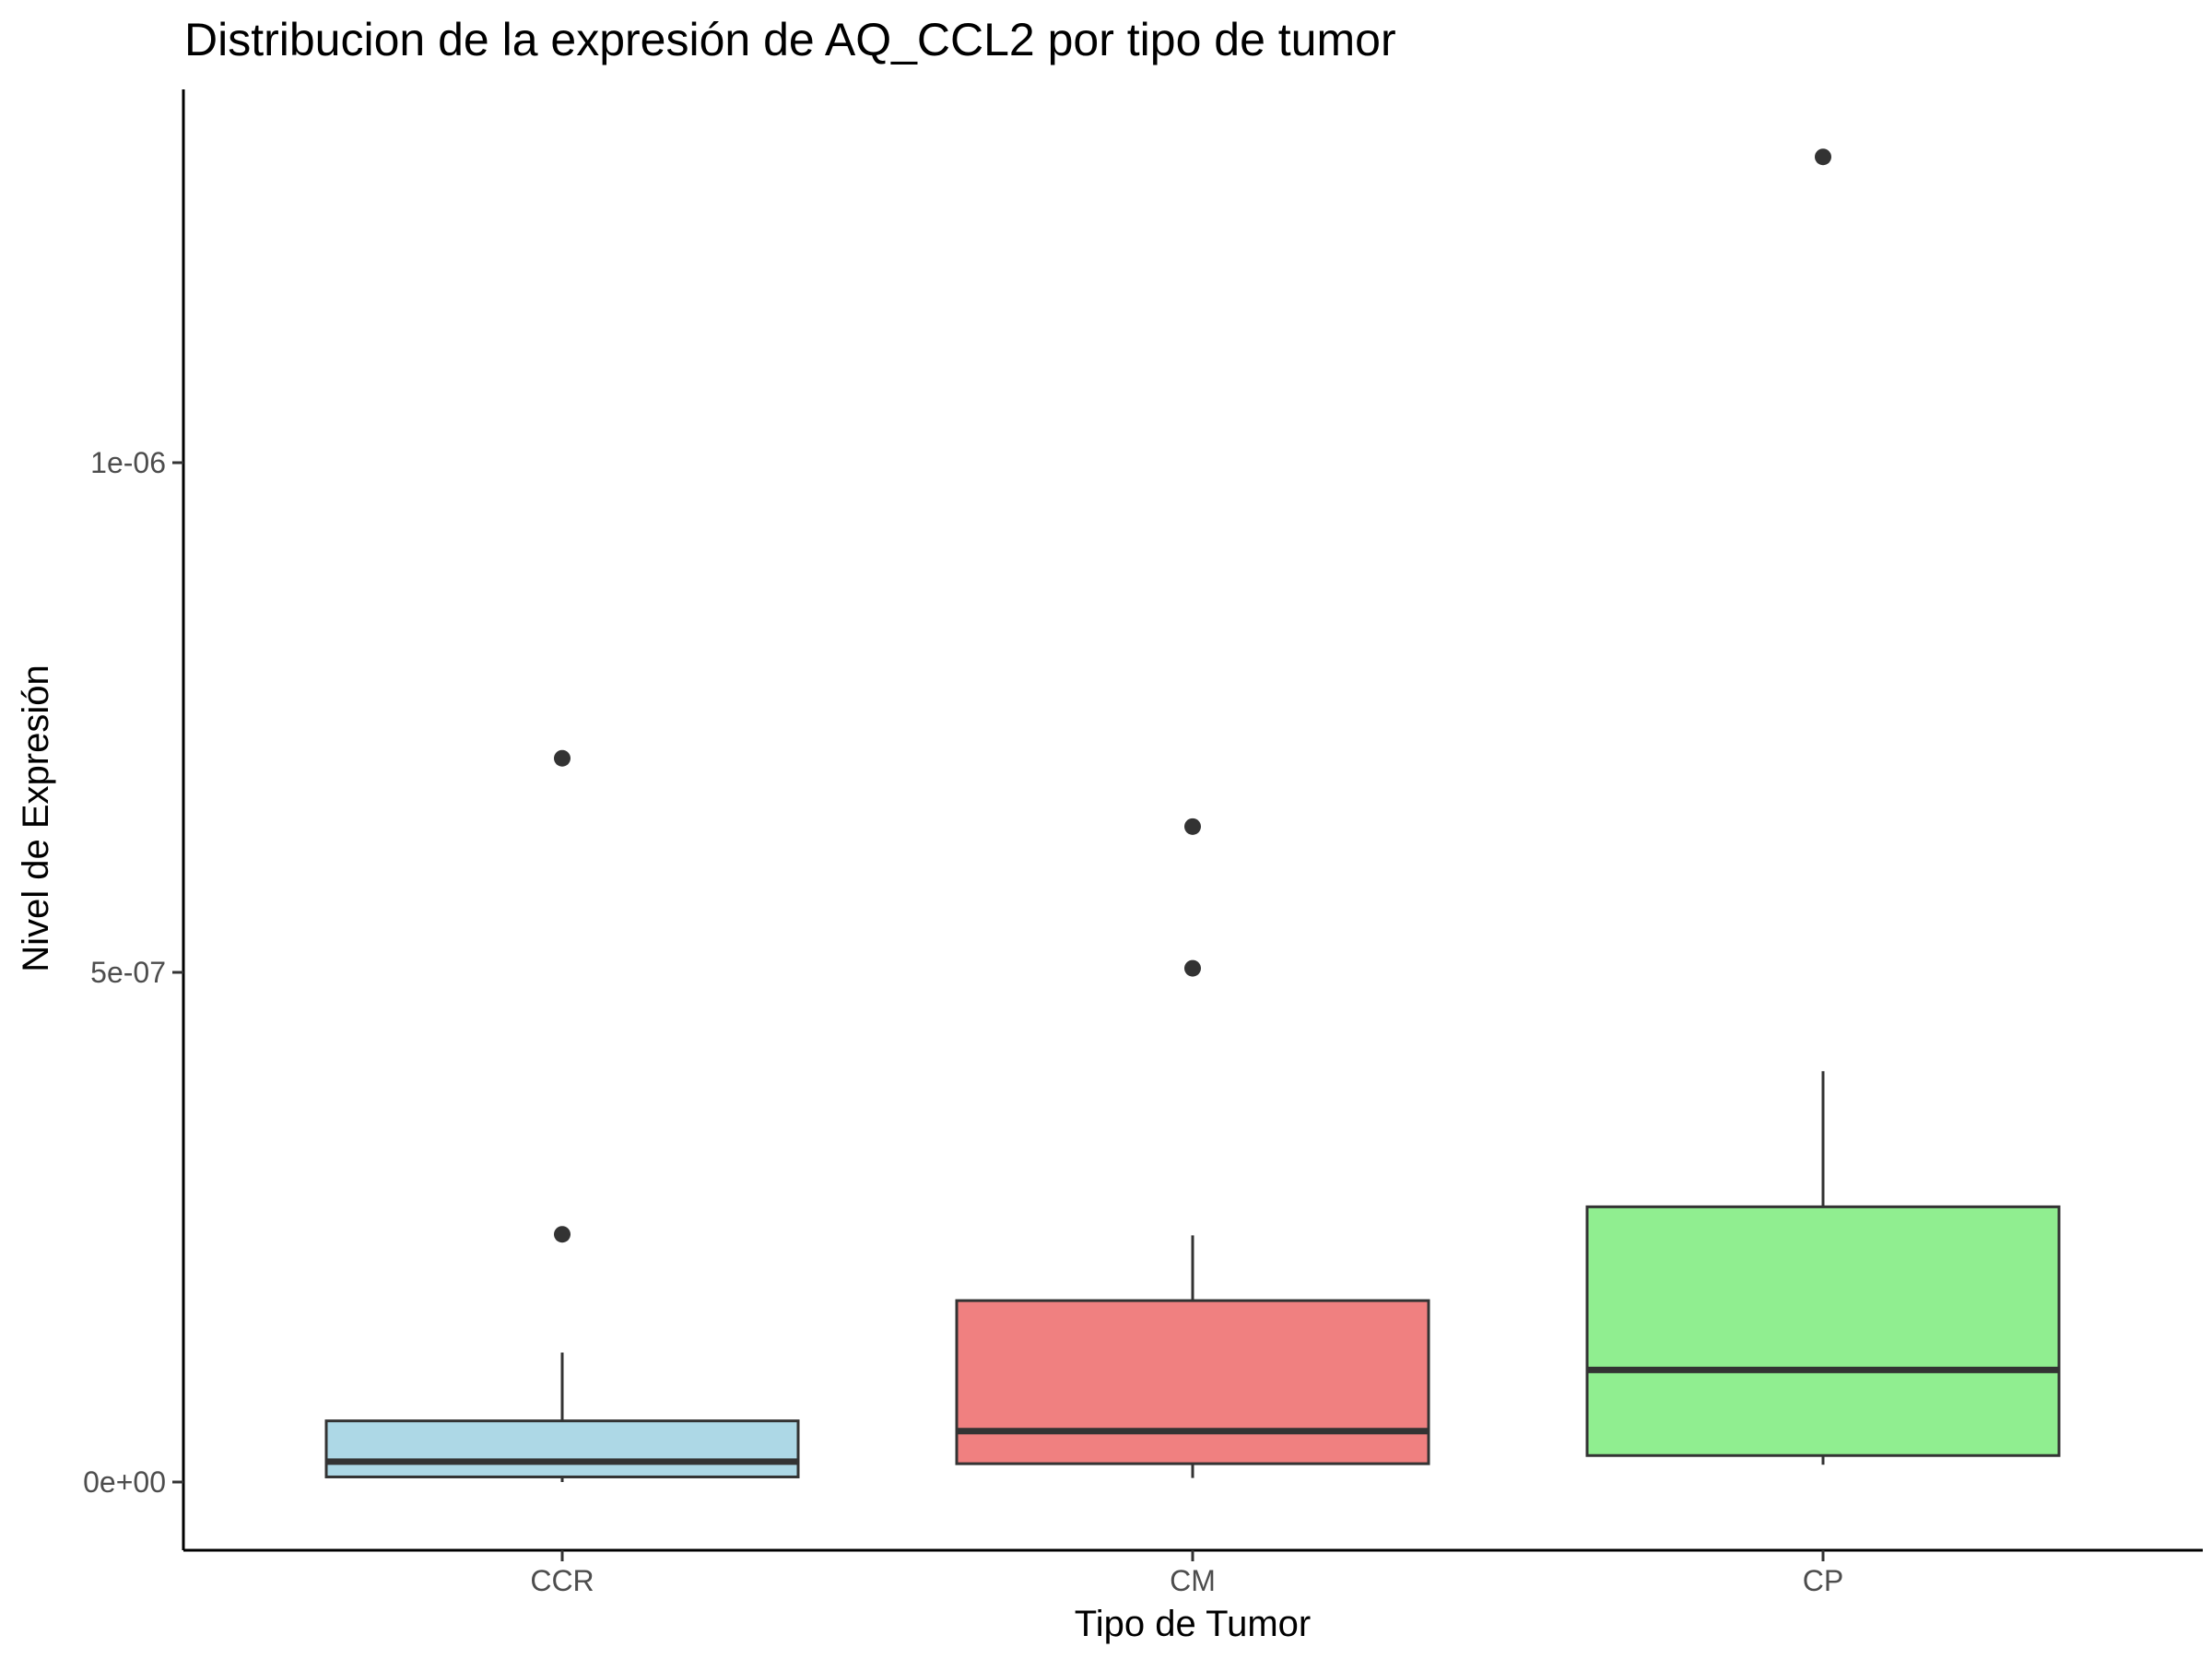 Image resolution: width=2212 pixels, height=1659 pixels. I want to click on x-tick-label: CP, so click(1823, 1580).